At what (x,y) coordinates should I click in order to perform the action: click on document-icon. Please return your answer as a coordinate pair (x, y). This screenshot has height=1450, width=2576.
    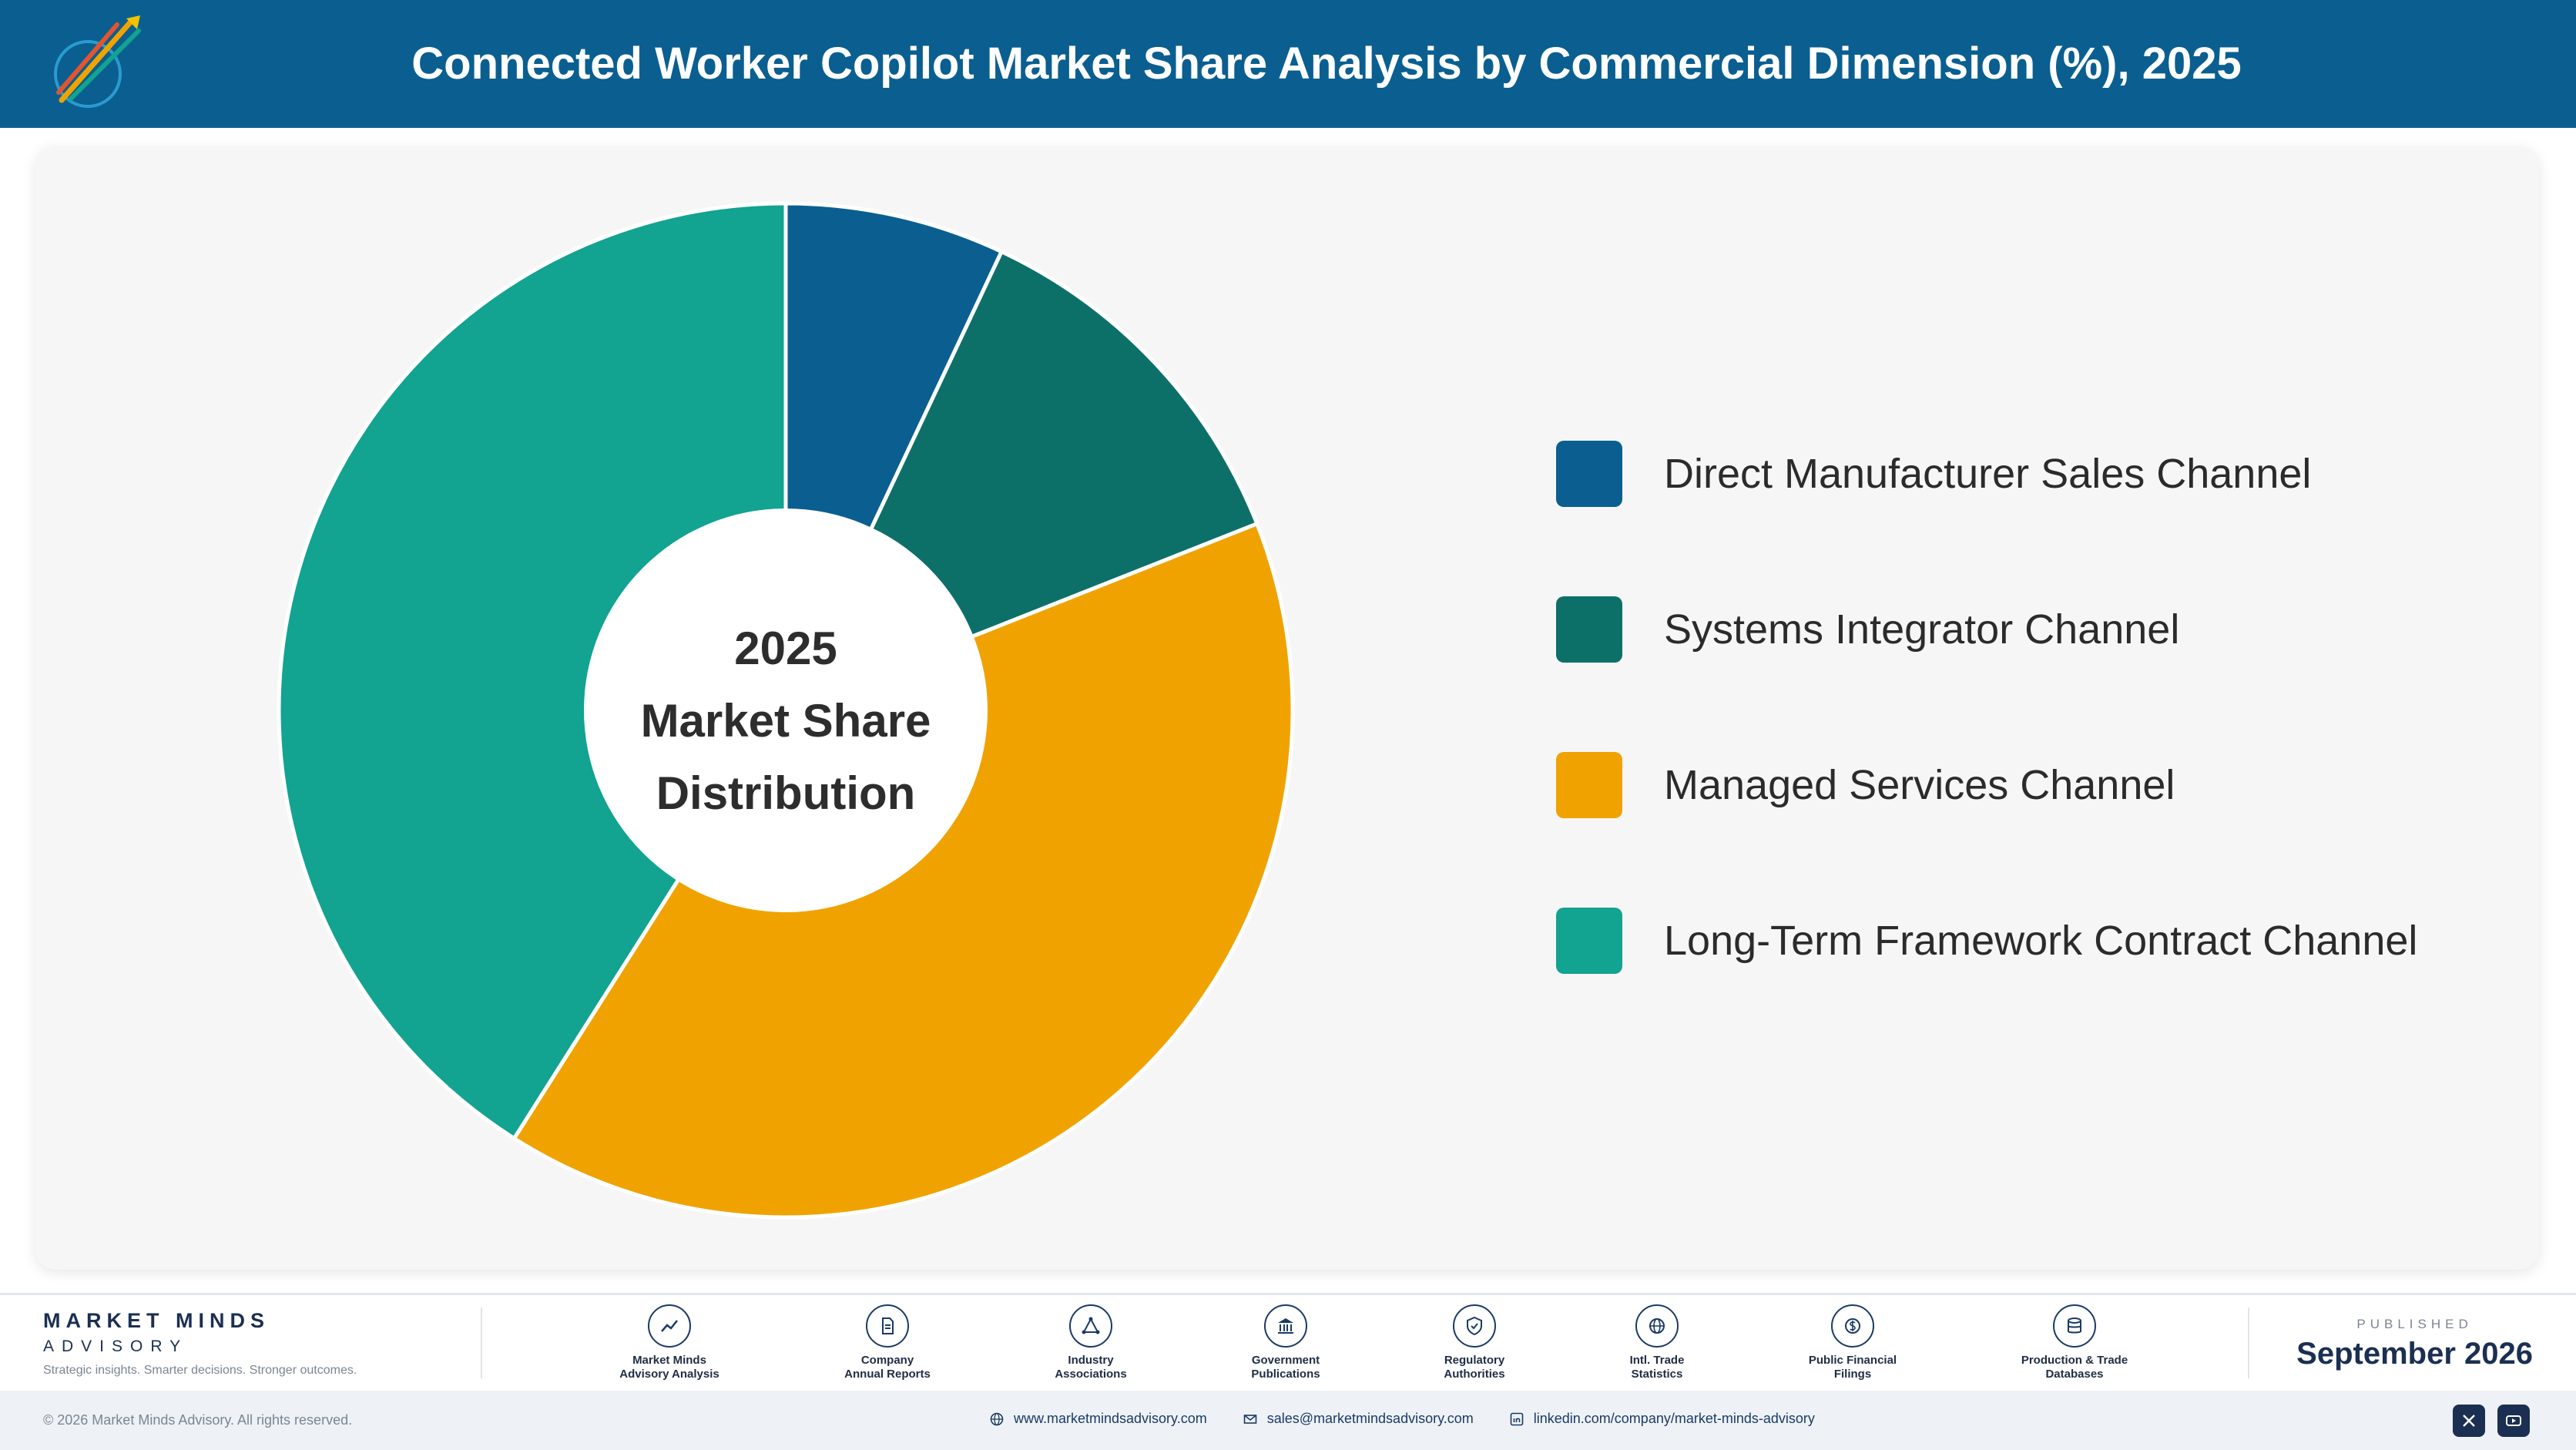
    Looking at the image, I should click on (887, 1326).